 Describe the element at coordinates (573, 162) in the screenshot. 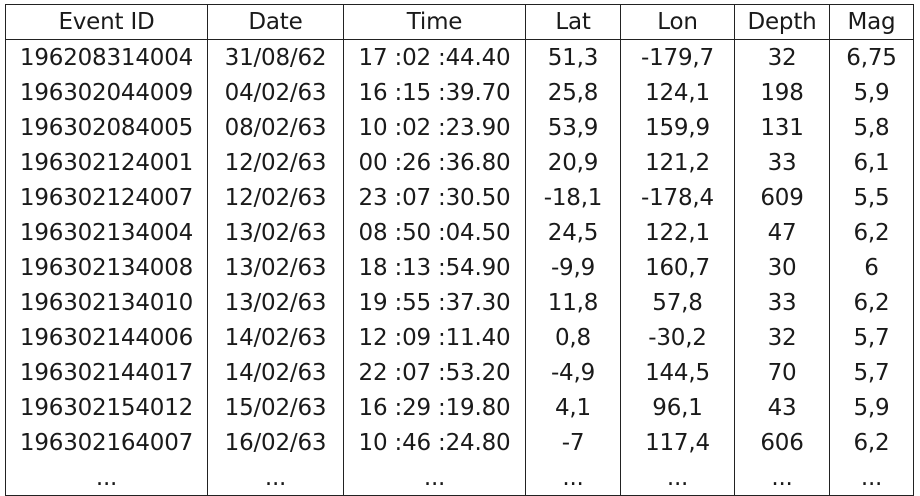

I see `cell-lat: 20,9` at that location.